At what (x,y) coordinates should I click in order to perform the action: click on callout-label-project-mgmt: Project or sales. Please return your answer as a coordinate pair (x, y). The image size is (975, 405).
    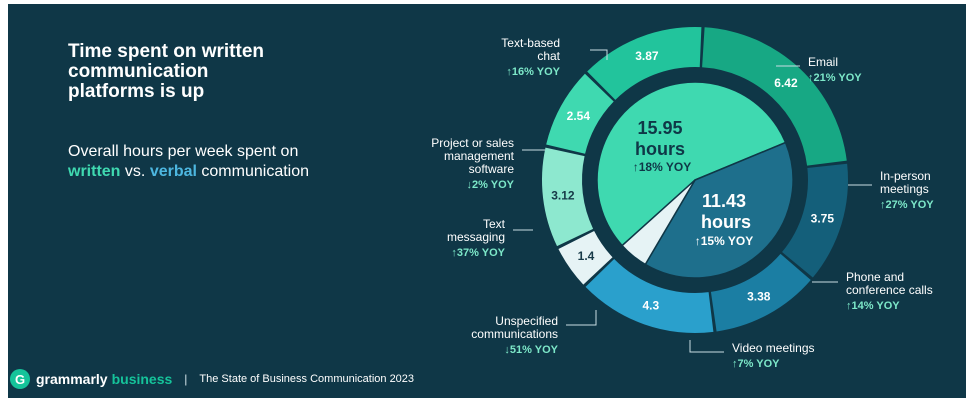
    Looking at the image, I should click on (472, 143).